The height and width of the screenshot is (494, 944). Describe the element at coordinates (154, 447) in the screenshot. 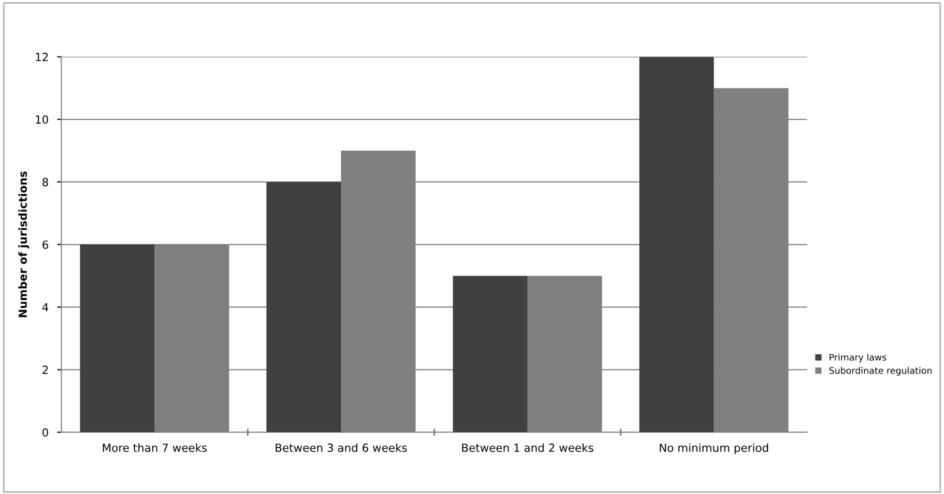

I see `x-tick-label: More than 7 weeks` at that location.